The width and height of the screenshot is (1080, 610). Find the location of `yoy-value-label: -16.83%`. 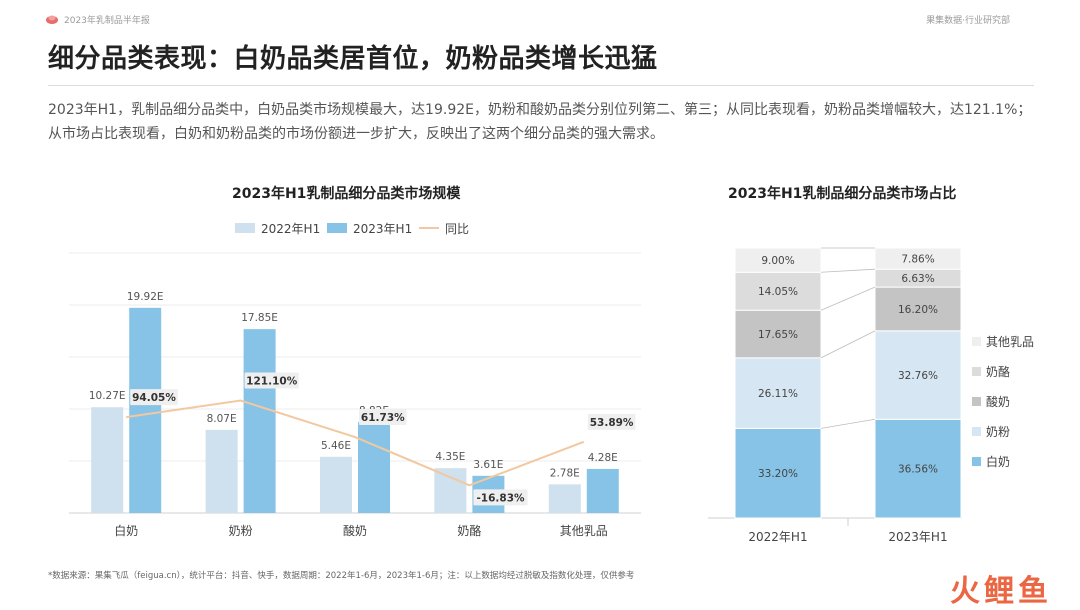

yoy-value-label: -16.83% is located at coordinates (500, 498).